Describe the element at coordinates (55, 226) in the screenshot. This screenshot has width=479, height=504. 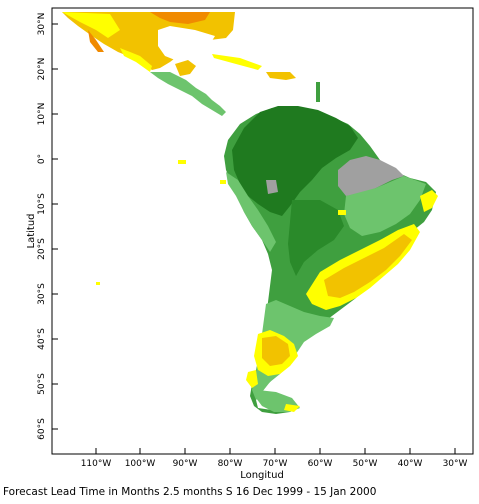
I see `lat-ticks` at that location.